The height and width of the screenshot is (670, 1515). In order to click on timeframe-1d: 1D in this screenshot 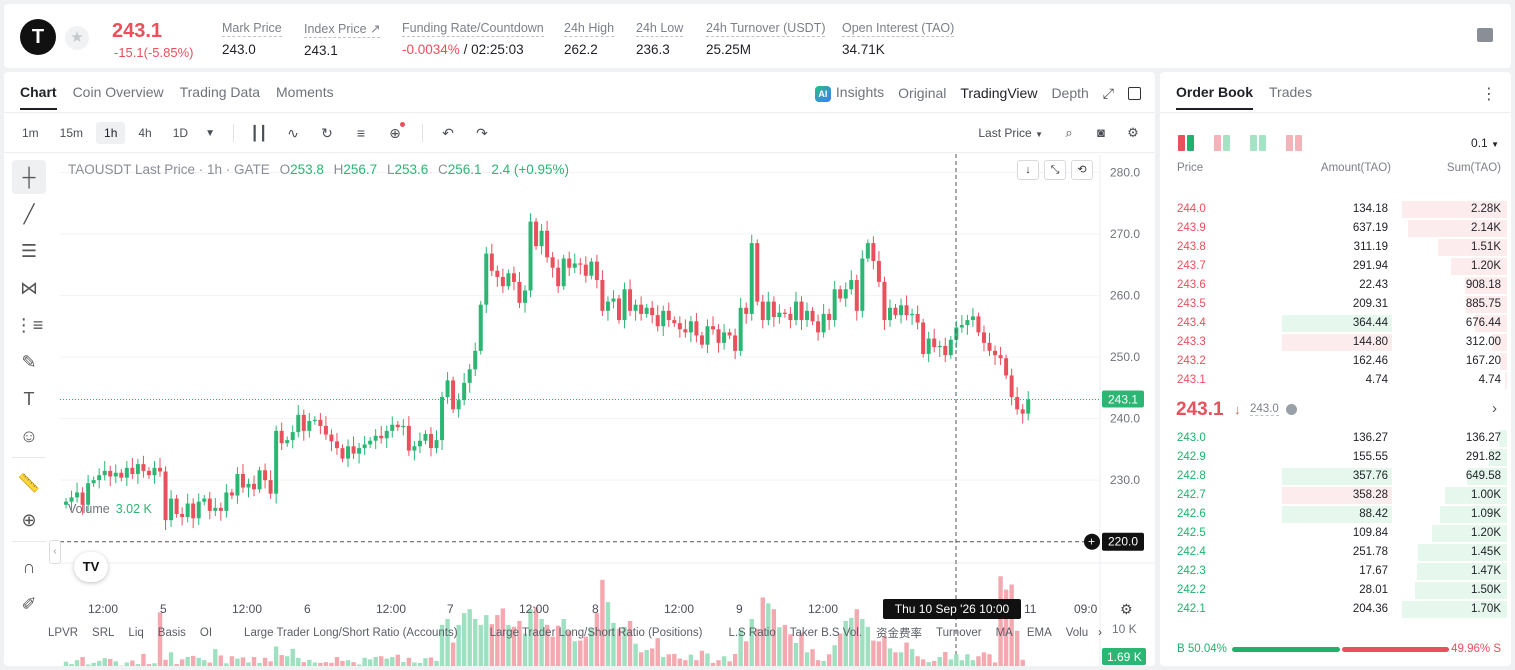, I will do `click(180, 133)`.